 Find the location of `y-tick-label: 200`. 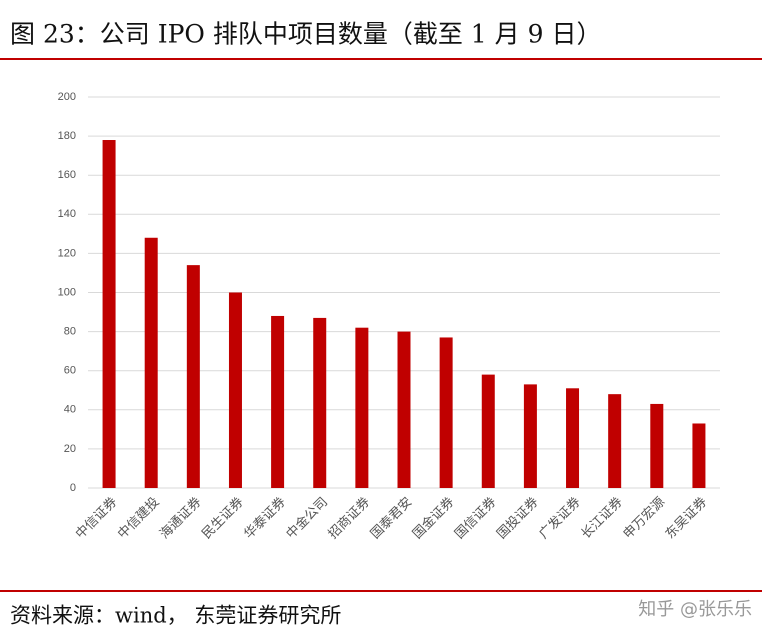

y-tick-label: 200 is located at coordinates (67, 97).